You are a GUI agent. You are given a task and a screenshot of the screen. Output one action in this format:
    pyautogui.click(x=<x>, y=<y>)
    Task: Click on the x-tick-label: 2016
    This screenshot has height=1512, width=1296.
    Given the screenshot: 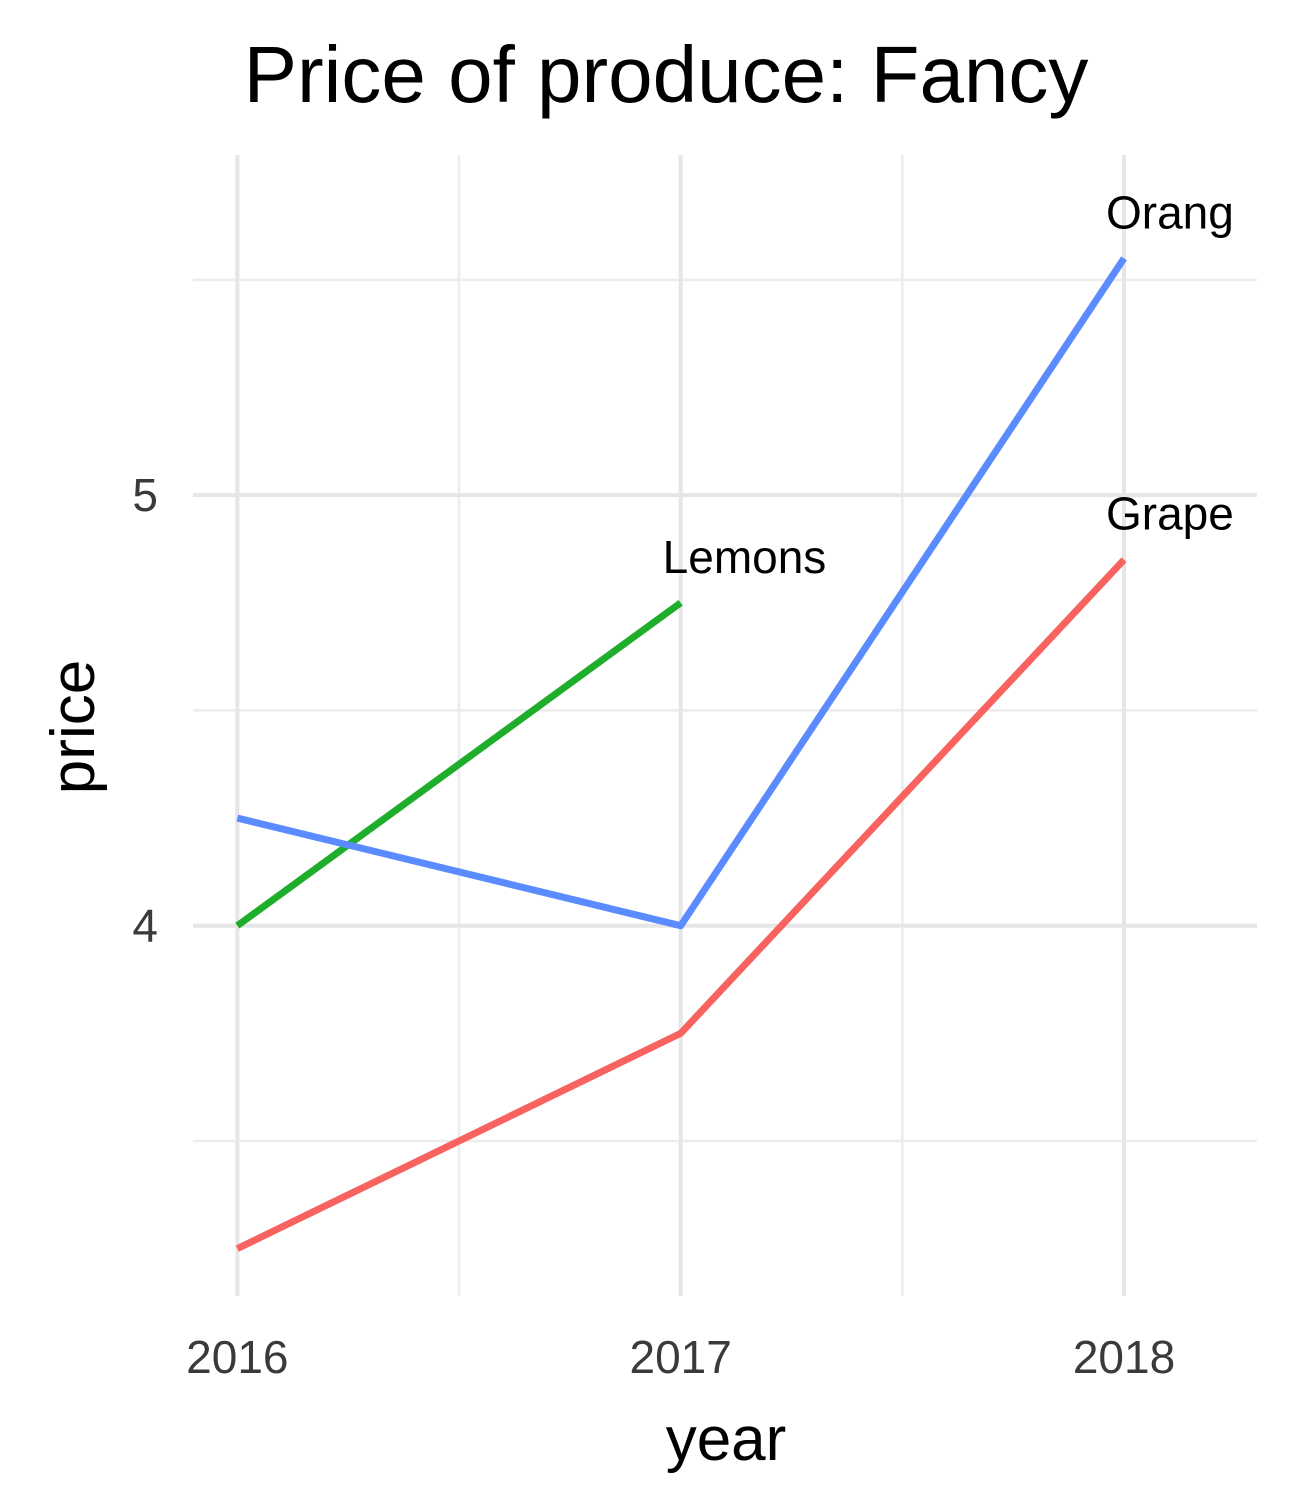 What is the action you would take?
    pyautogui.click(x=237, y=1357)
    